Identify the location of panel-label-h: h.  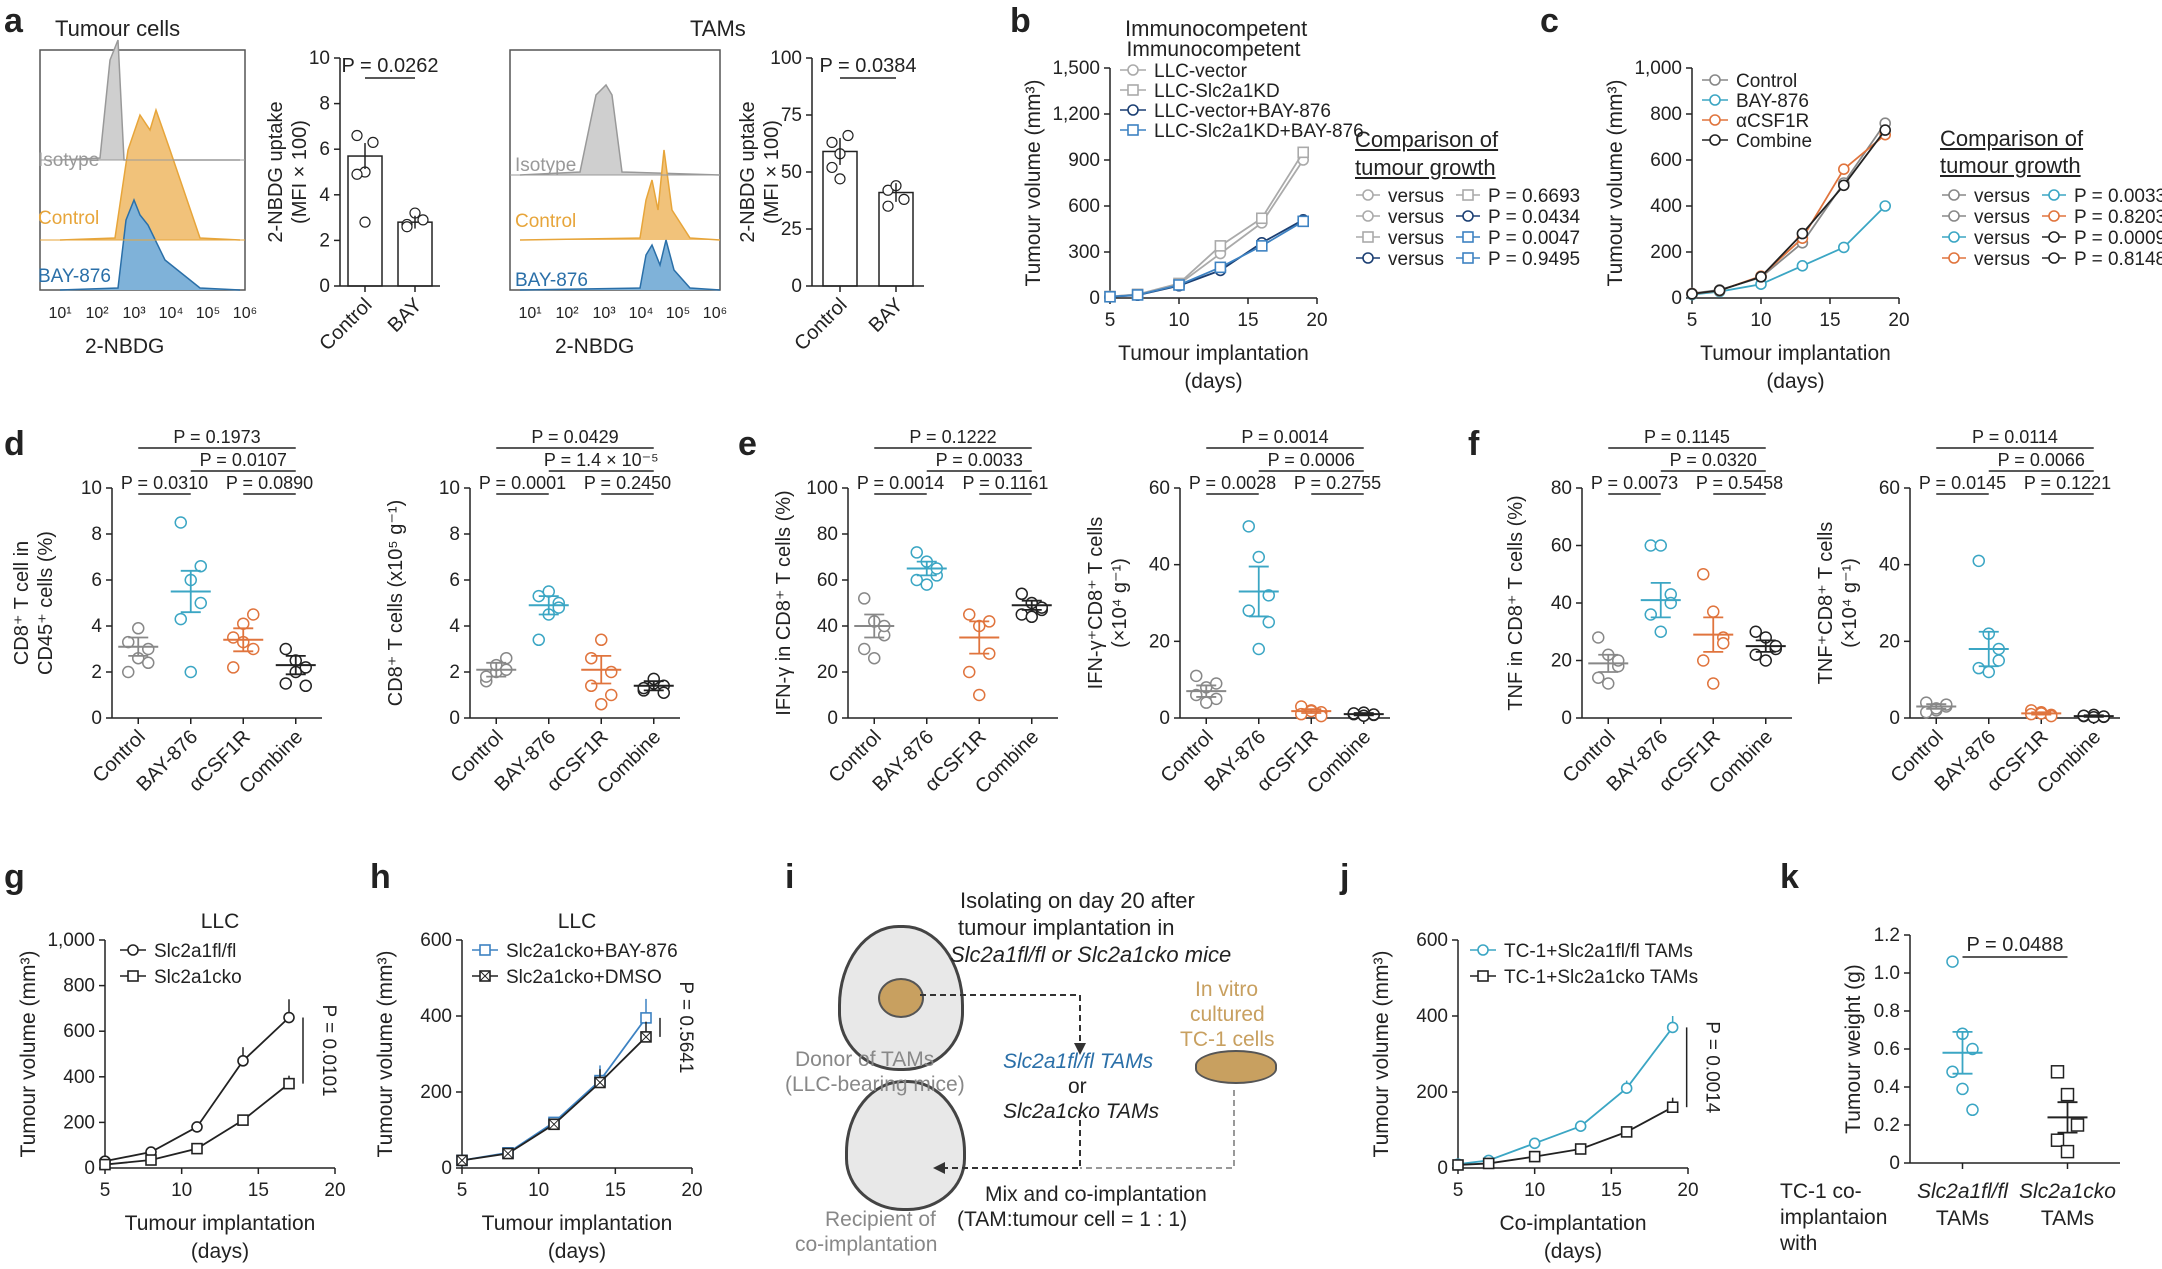
(380, 877).